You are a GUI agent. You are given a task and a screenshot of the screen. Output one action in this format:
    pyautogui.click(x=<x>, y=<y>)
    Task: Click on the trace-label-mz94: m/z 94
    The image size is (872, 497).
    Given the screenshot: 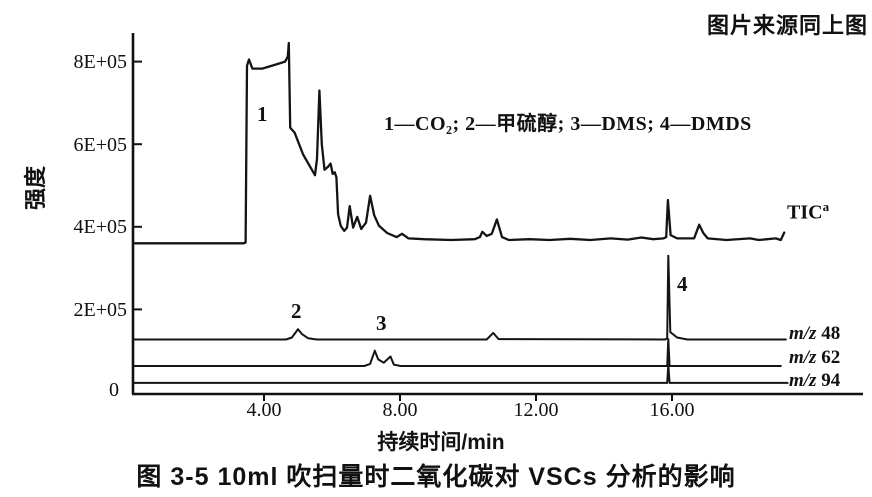 What is the action you would take?
    pyautogui.click(x=814, y=381)
    